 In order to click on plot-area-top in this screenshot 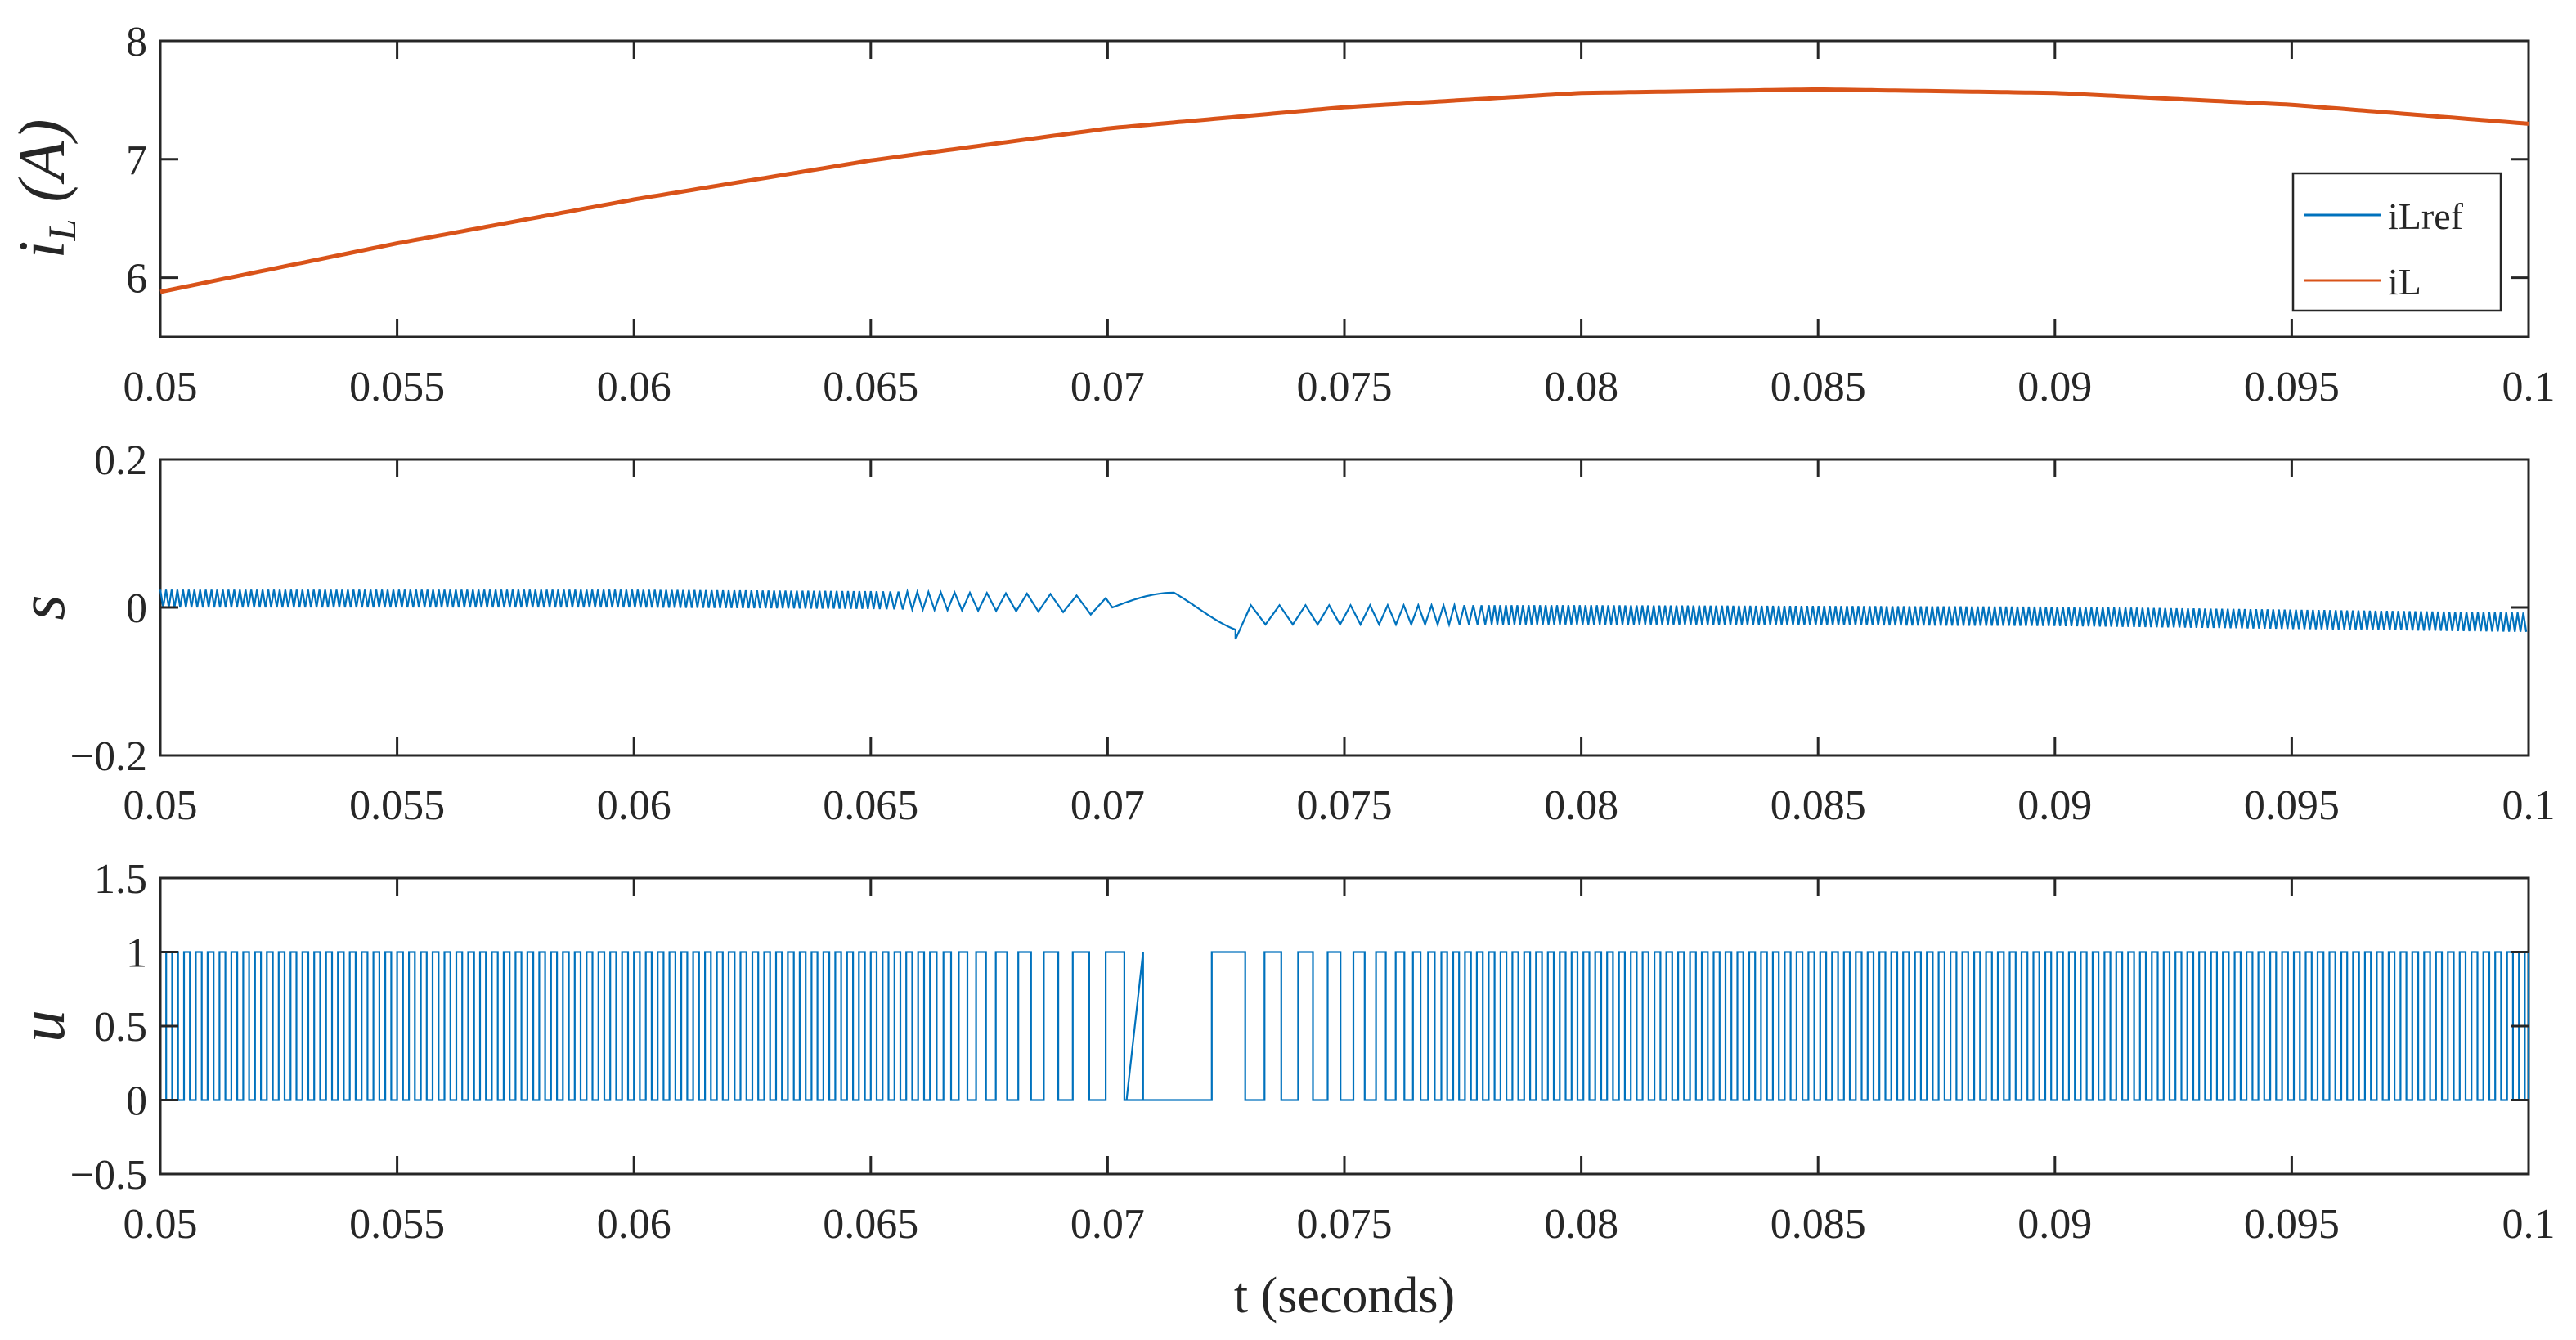, I will do `click(1344, 190)`.